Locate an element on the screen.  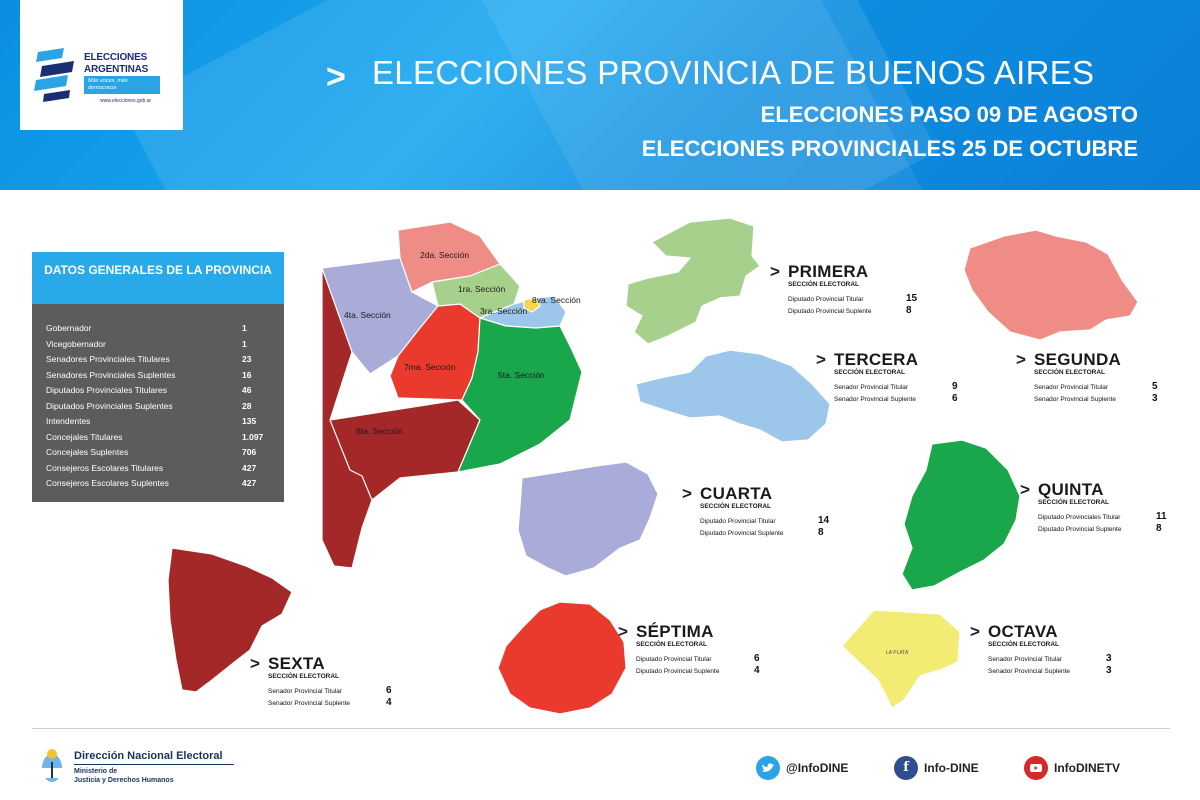
province-label-s1: 1ra. Sección is located at coordinates (482, 289).